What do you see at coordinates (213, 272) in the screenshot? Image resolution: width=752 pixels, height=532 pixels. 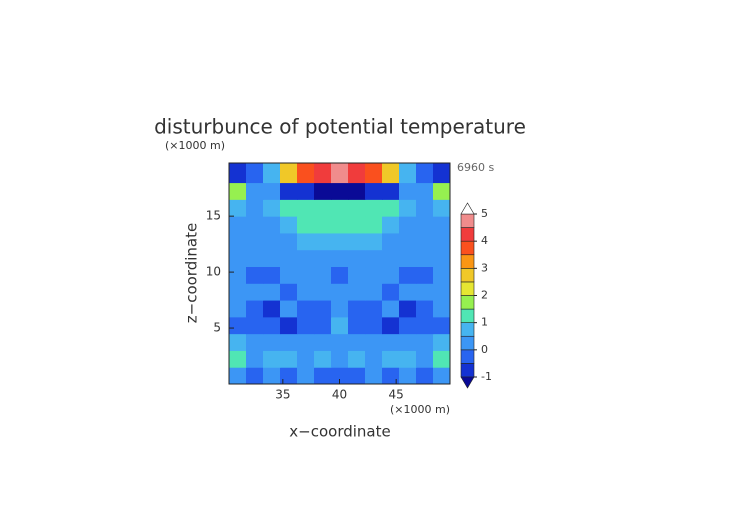 I see `y-tick-label: 10` at bounding box center [213, 272].